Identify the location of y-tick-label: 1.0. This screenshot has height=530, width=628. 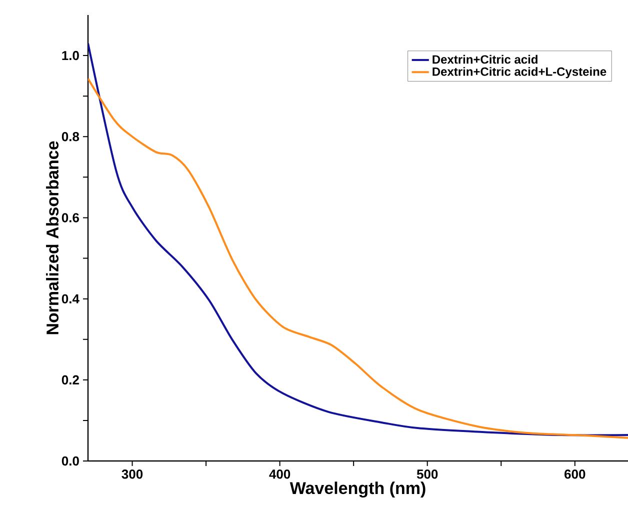
(70, 55).